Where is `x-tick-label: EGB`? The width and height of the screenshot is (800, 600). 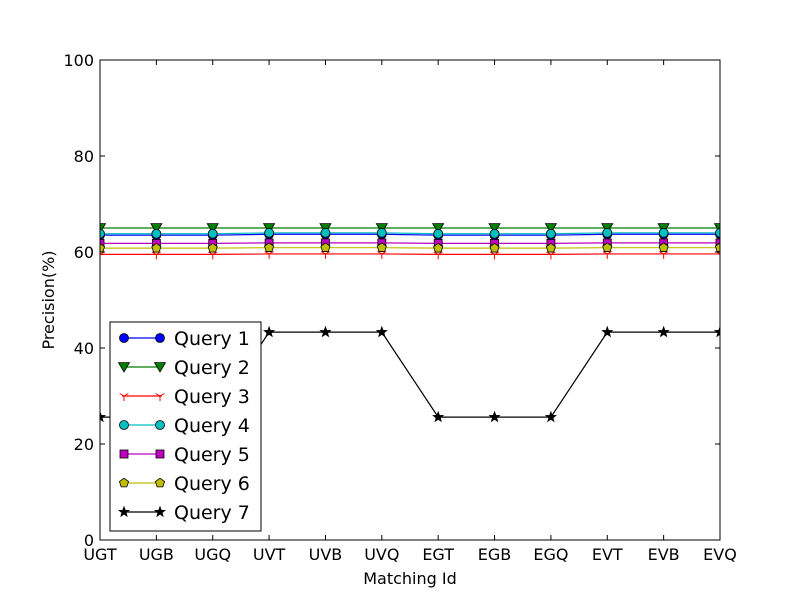
x-tick-label: EGB is located at coordinates (494, 554).